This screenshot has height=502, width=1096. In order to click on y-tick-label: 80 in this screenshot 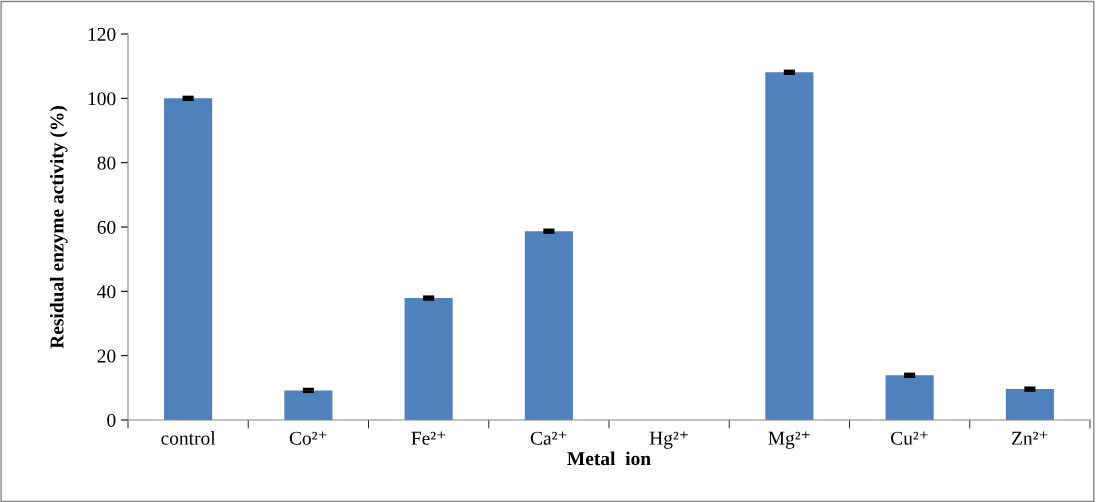, I will do `click(106, 163)`.